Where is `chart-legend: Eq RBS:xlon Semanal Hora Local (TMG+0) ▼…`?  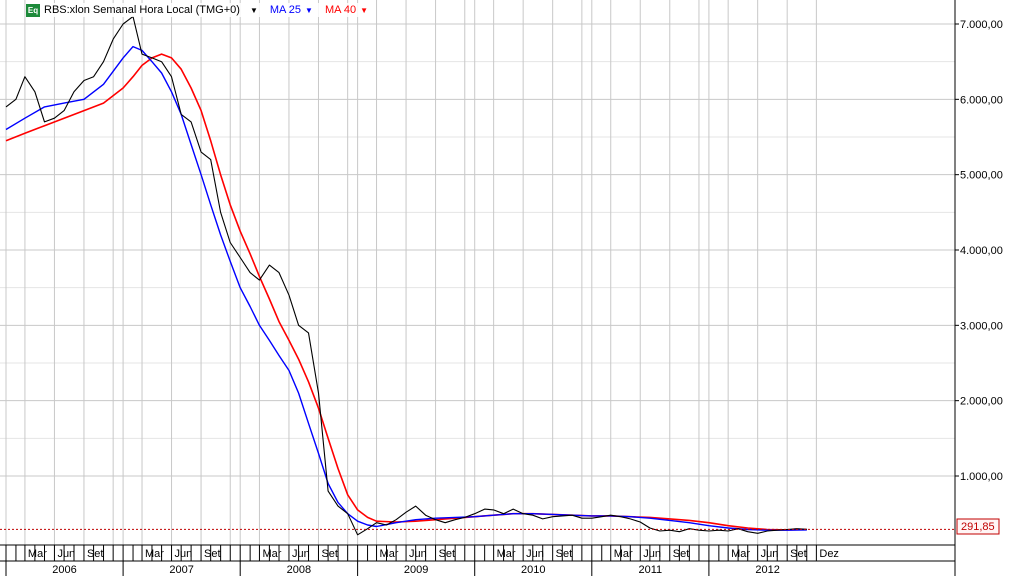
chart-legend: Eq RBS:xlon Semanal Hora Local (TMG+0) ▼… is located at coordinates (197, 10).